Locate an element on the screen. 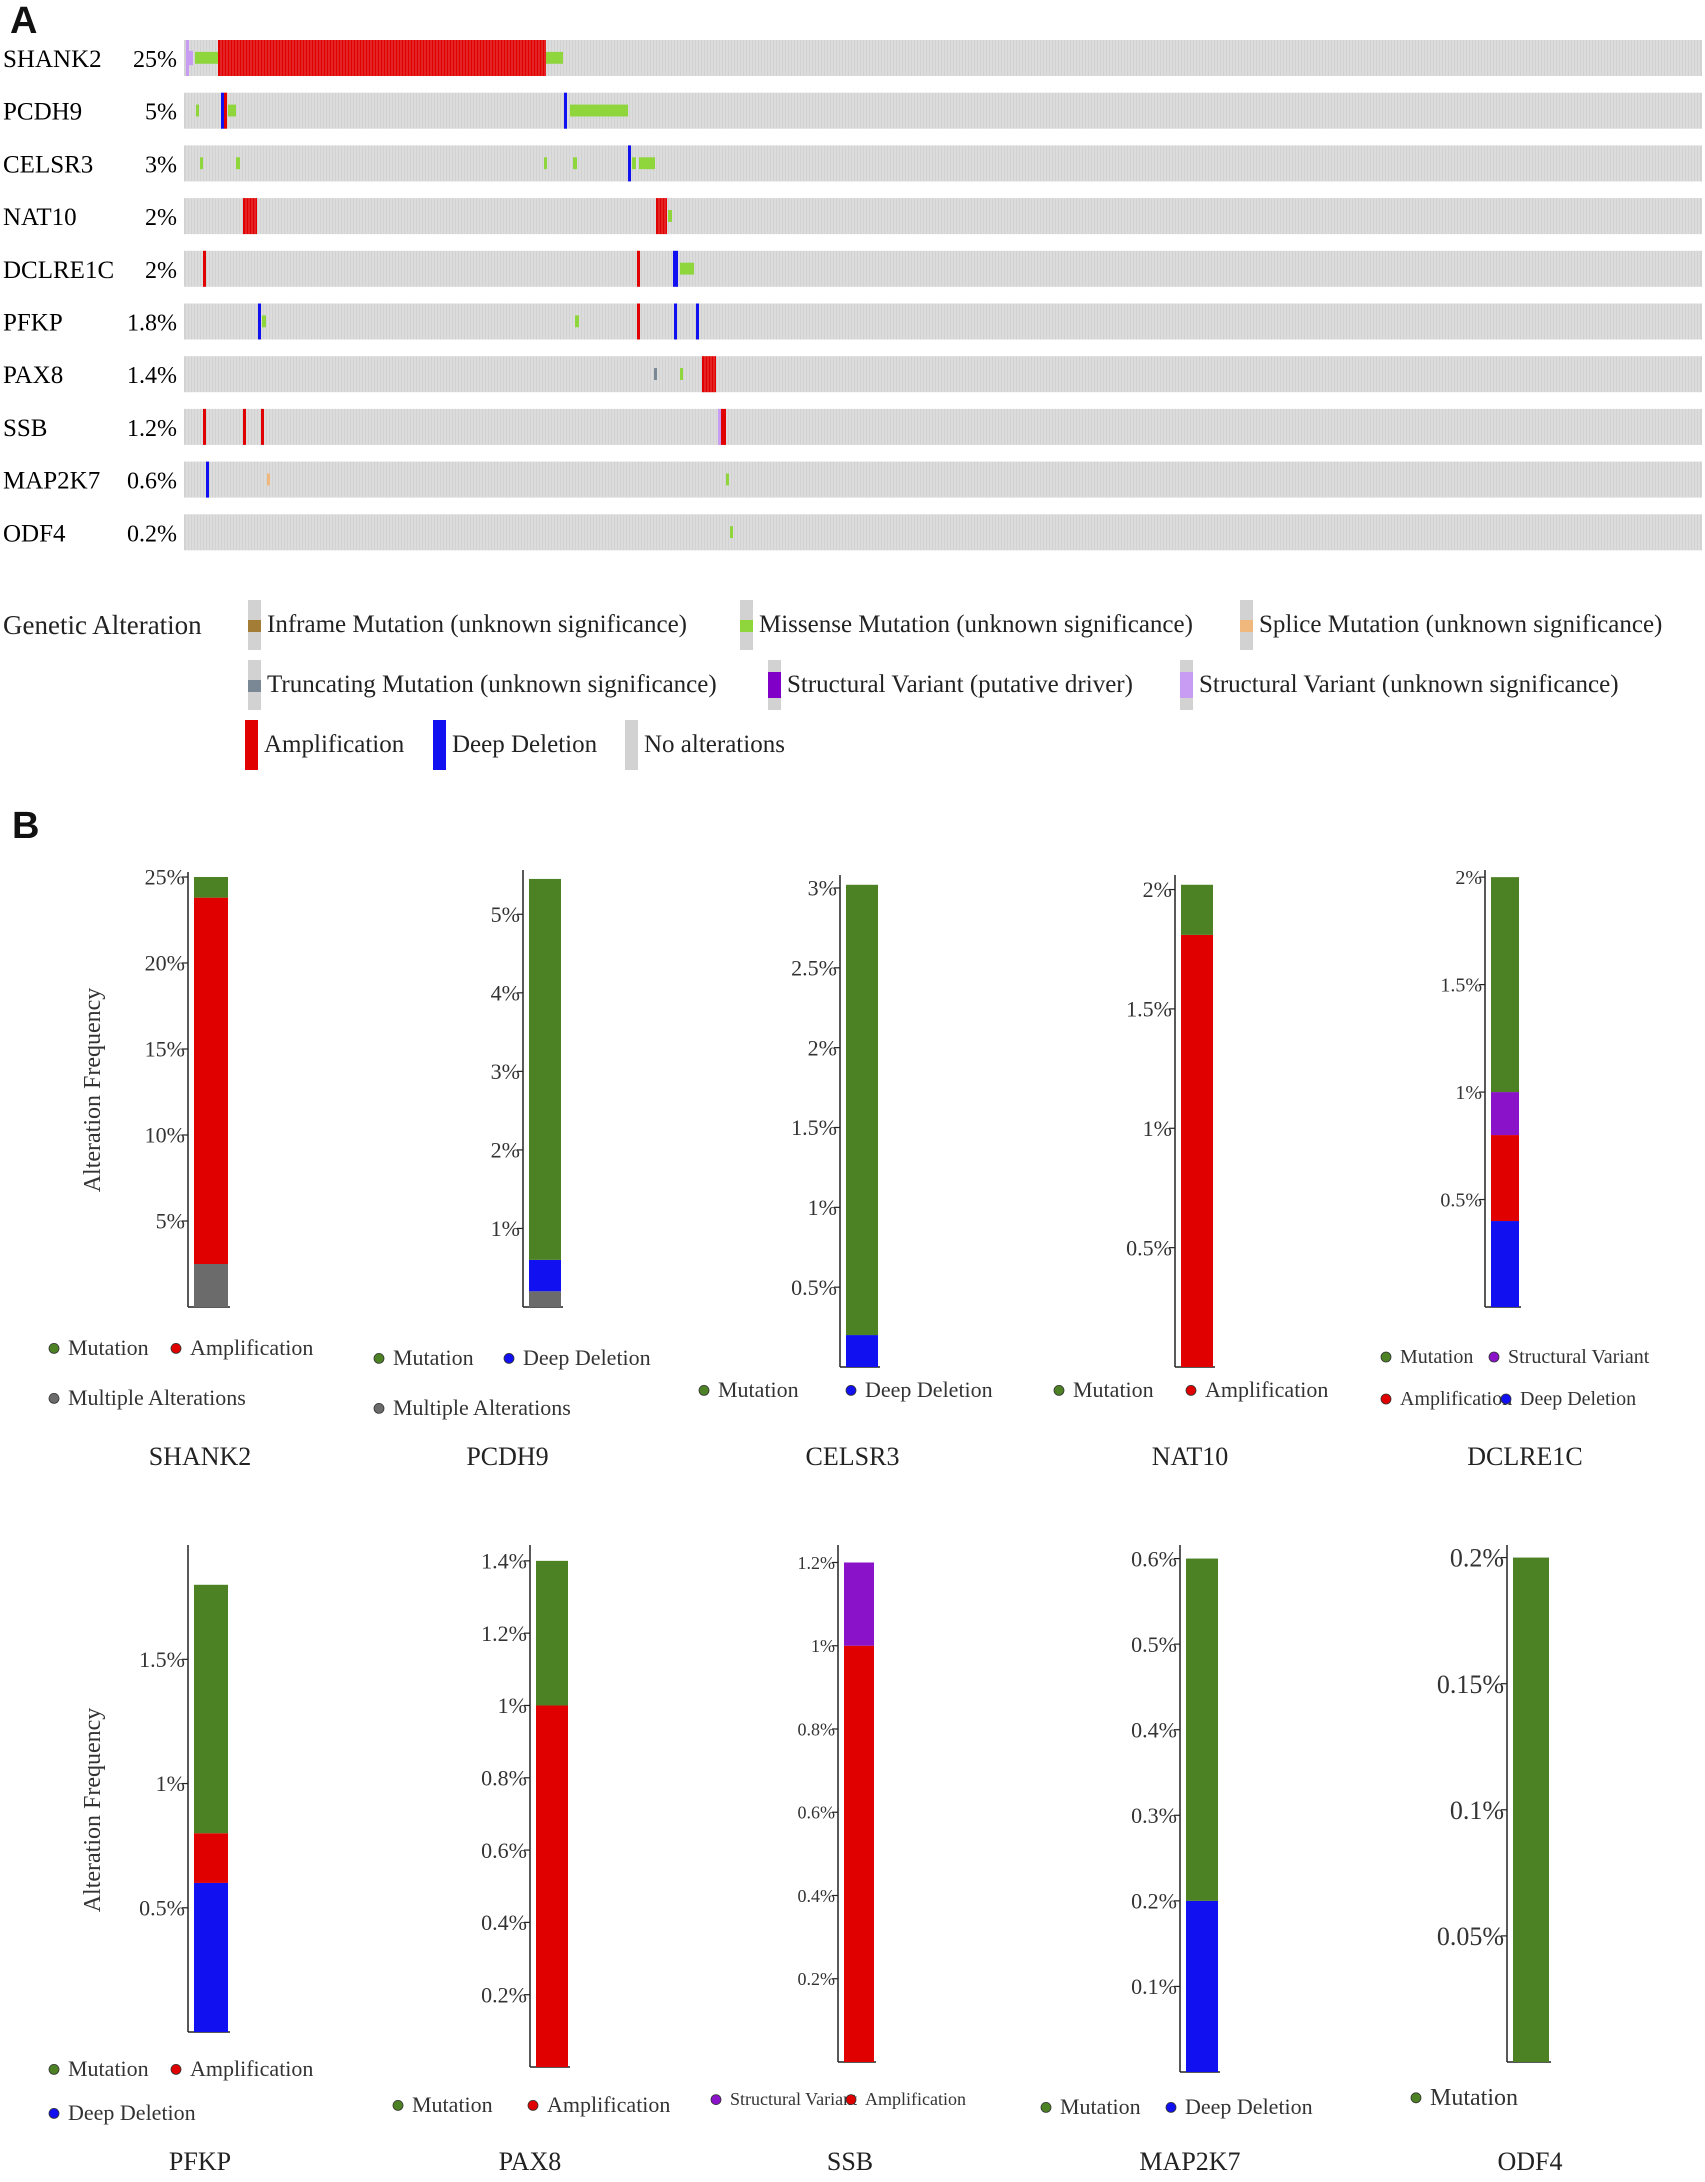 The width and height of the screenshot is (1705, 2182). oncoprint-row-pcdh9 is located at coordinates (943, 110).